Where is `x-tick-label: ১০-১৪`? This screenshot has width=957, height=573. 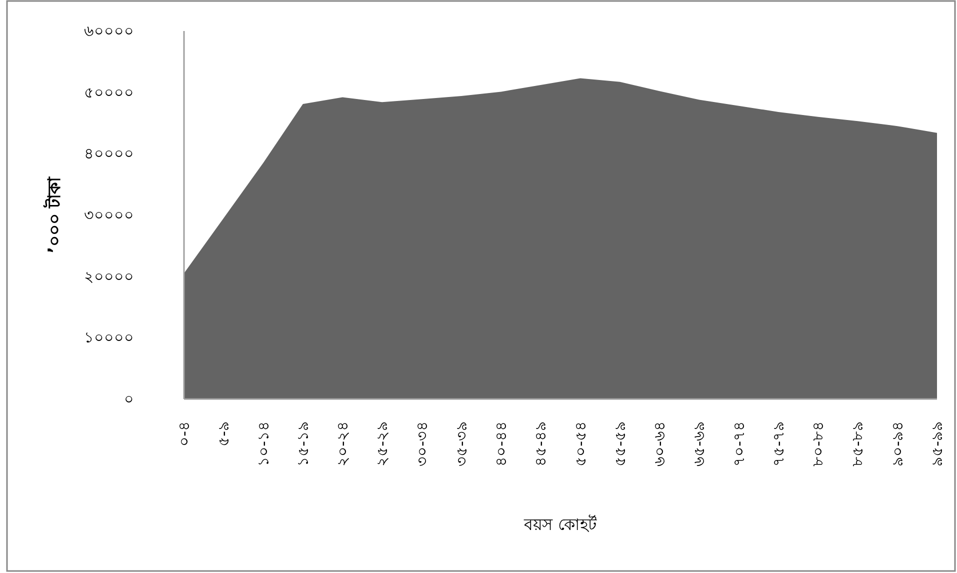
x-tick-label: ১০-১৪ is located at coordinates (263, 443).